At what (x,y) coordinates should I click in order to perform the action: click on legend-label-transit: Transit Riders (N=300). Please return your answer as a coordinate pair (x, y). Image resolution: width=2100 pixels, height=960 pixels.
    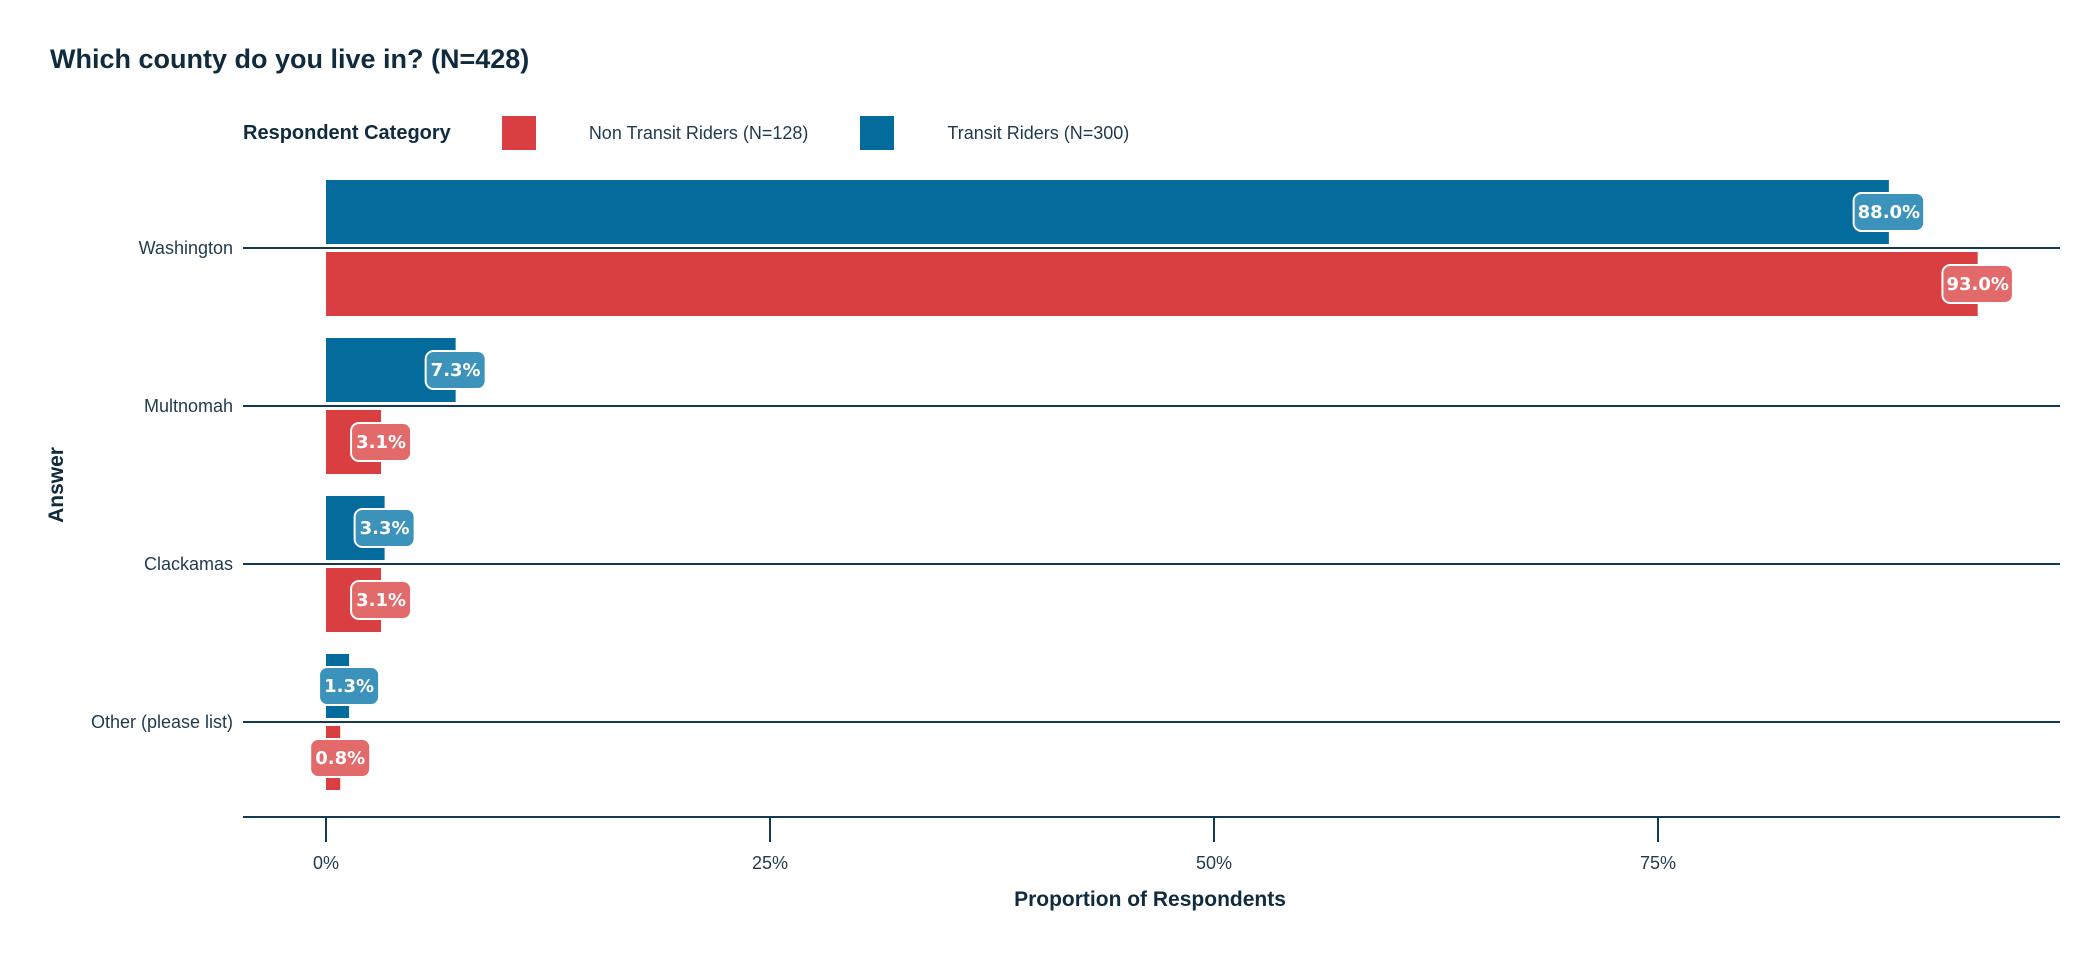
    Looking at the image, I should click on (1038, 132).